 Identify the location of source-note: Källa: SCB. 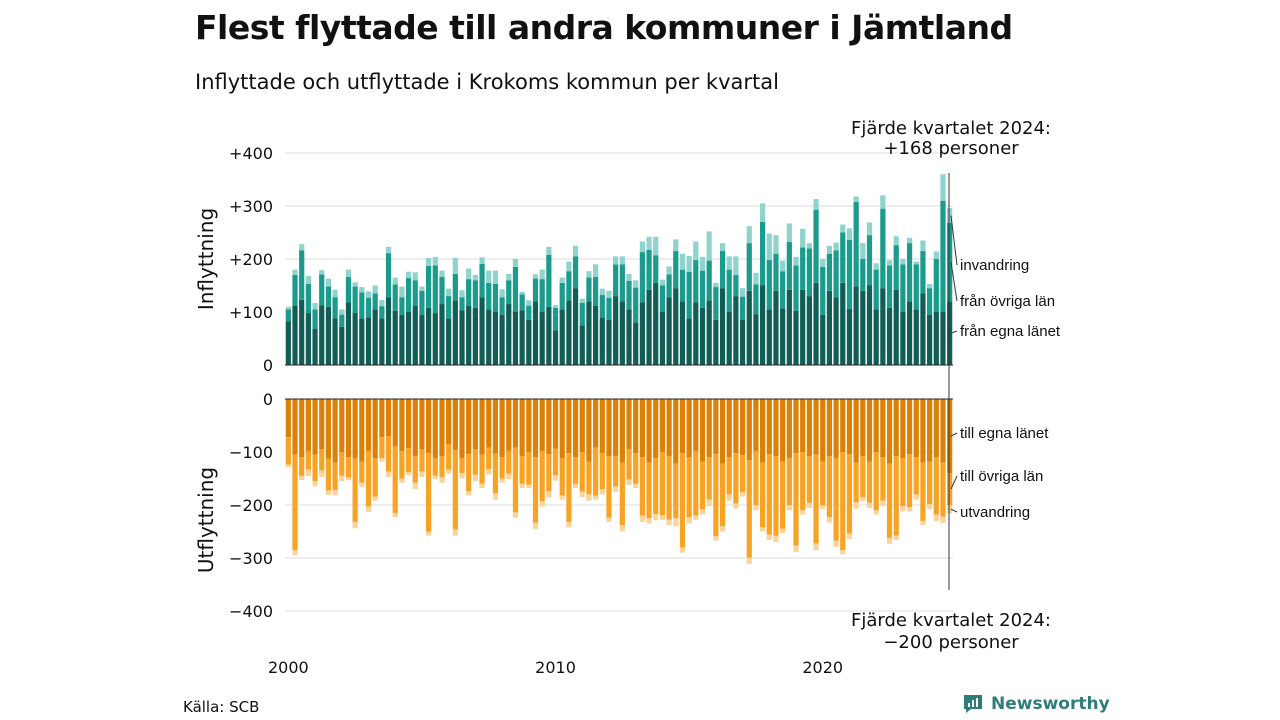
(221, 707).